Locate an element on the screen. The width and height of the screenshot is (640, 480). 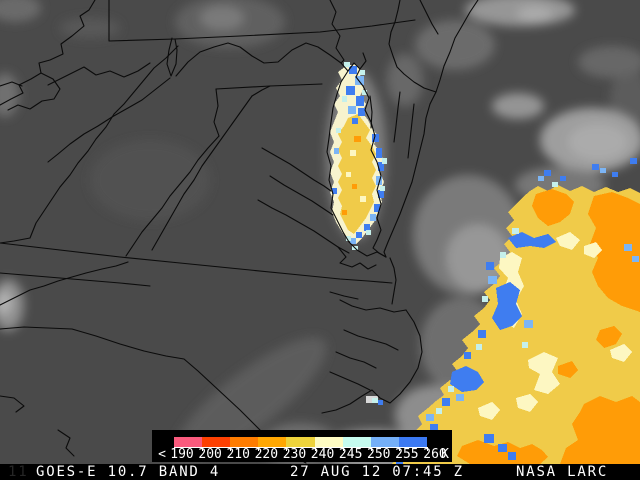
temperature-colorbar: 190 200 210 220 230 240 245 250 255 260 < K is located at coordinates (302, 446).